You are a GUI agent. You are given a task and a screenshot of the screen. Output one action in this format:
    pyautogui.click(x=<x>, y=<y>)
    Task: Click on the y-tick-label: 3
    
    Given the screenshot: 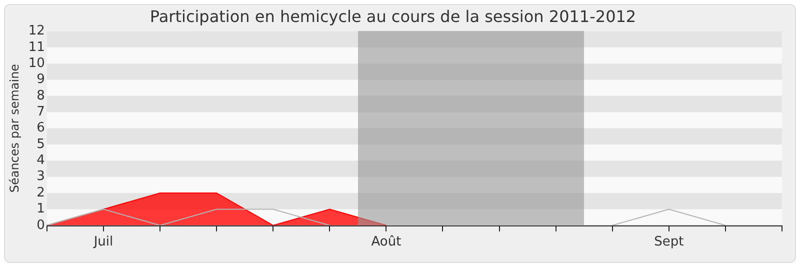 What is the action you would take?
    pyautogui.click(x=40, y=176)
    